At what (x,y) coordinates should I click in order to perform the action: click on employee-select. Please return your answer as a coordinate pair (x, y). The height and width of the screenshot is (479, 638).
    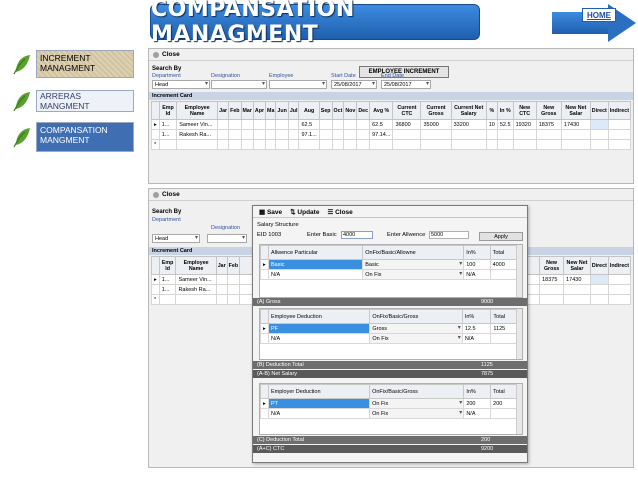
    Looking at the image, I should click on (298, 84).